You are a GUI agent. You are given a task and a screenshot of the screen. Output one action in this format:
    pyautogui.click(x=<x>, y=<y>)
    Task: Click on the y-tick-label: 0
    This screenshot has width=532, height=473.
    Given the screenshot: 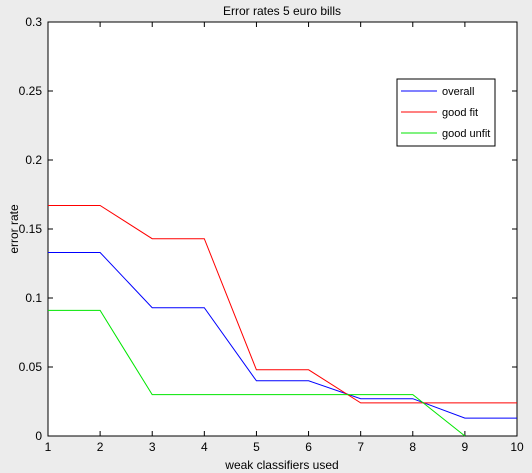 What is the action you would take?
    pyautogui.click(x=38, y=436)
    